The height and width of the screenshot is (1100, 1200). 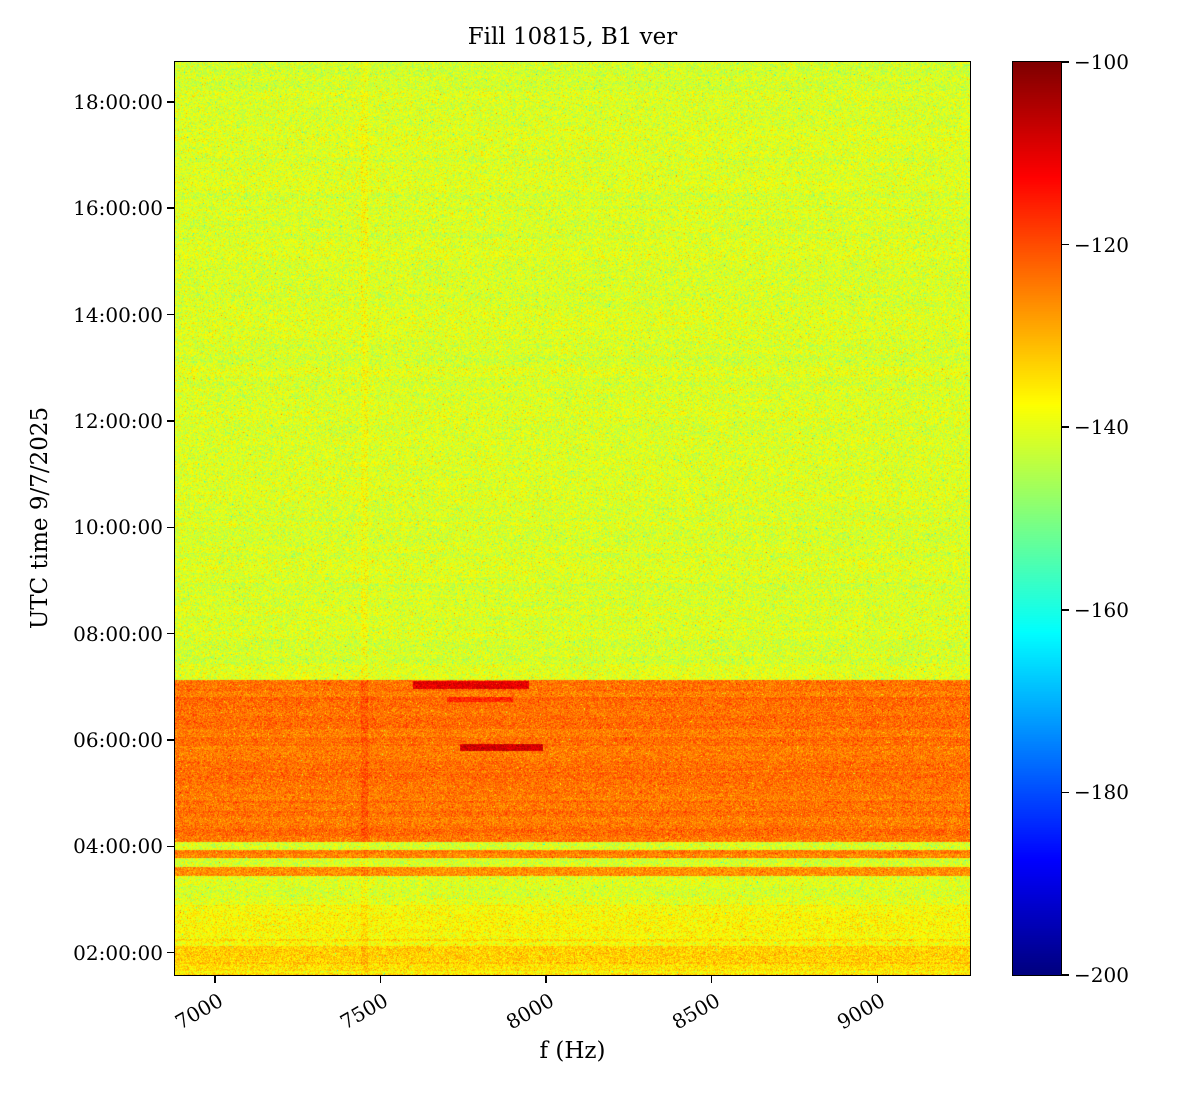 What do you see at coordinates (118, 846) in the screenshot?
I see `y-tick-label: 04:00:00` at bounding box center [118, 846].